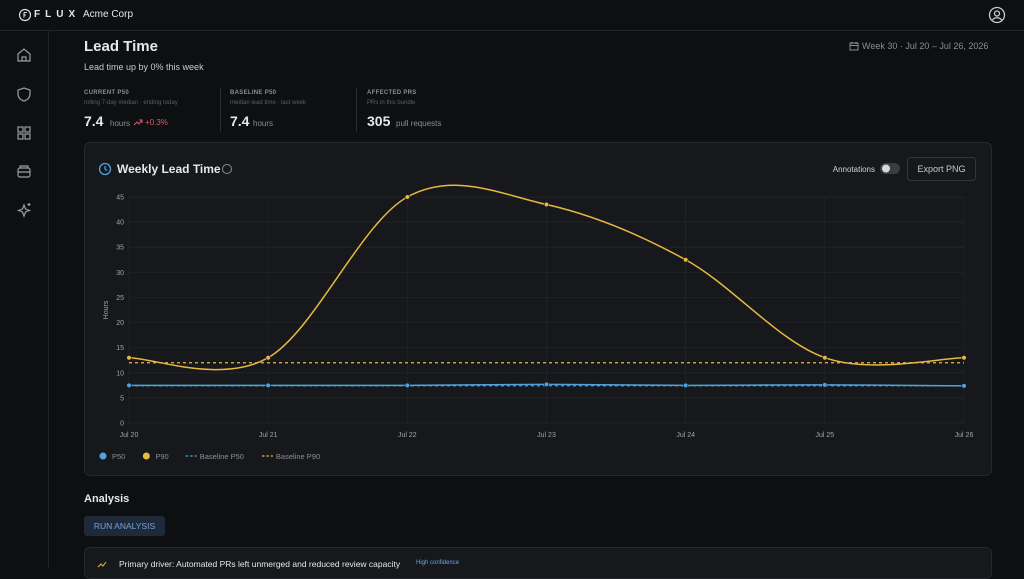 The image size is (1024, 579). Describe the element at coordinates (122, 424) in the screenshot. I see `y-tick-label: 0` at that location.